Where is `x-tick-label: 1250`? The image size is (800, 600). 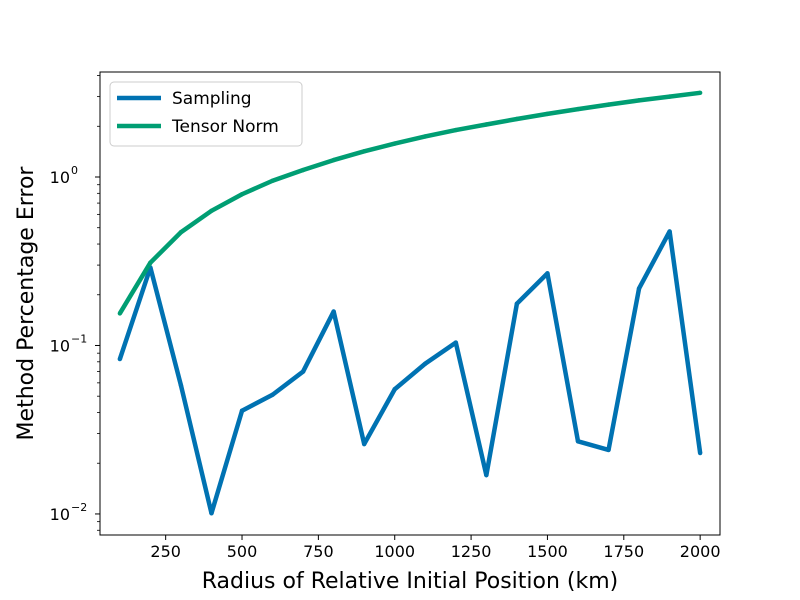
x-tick-label: 1250 is located at coordinates (471, 551).